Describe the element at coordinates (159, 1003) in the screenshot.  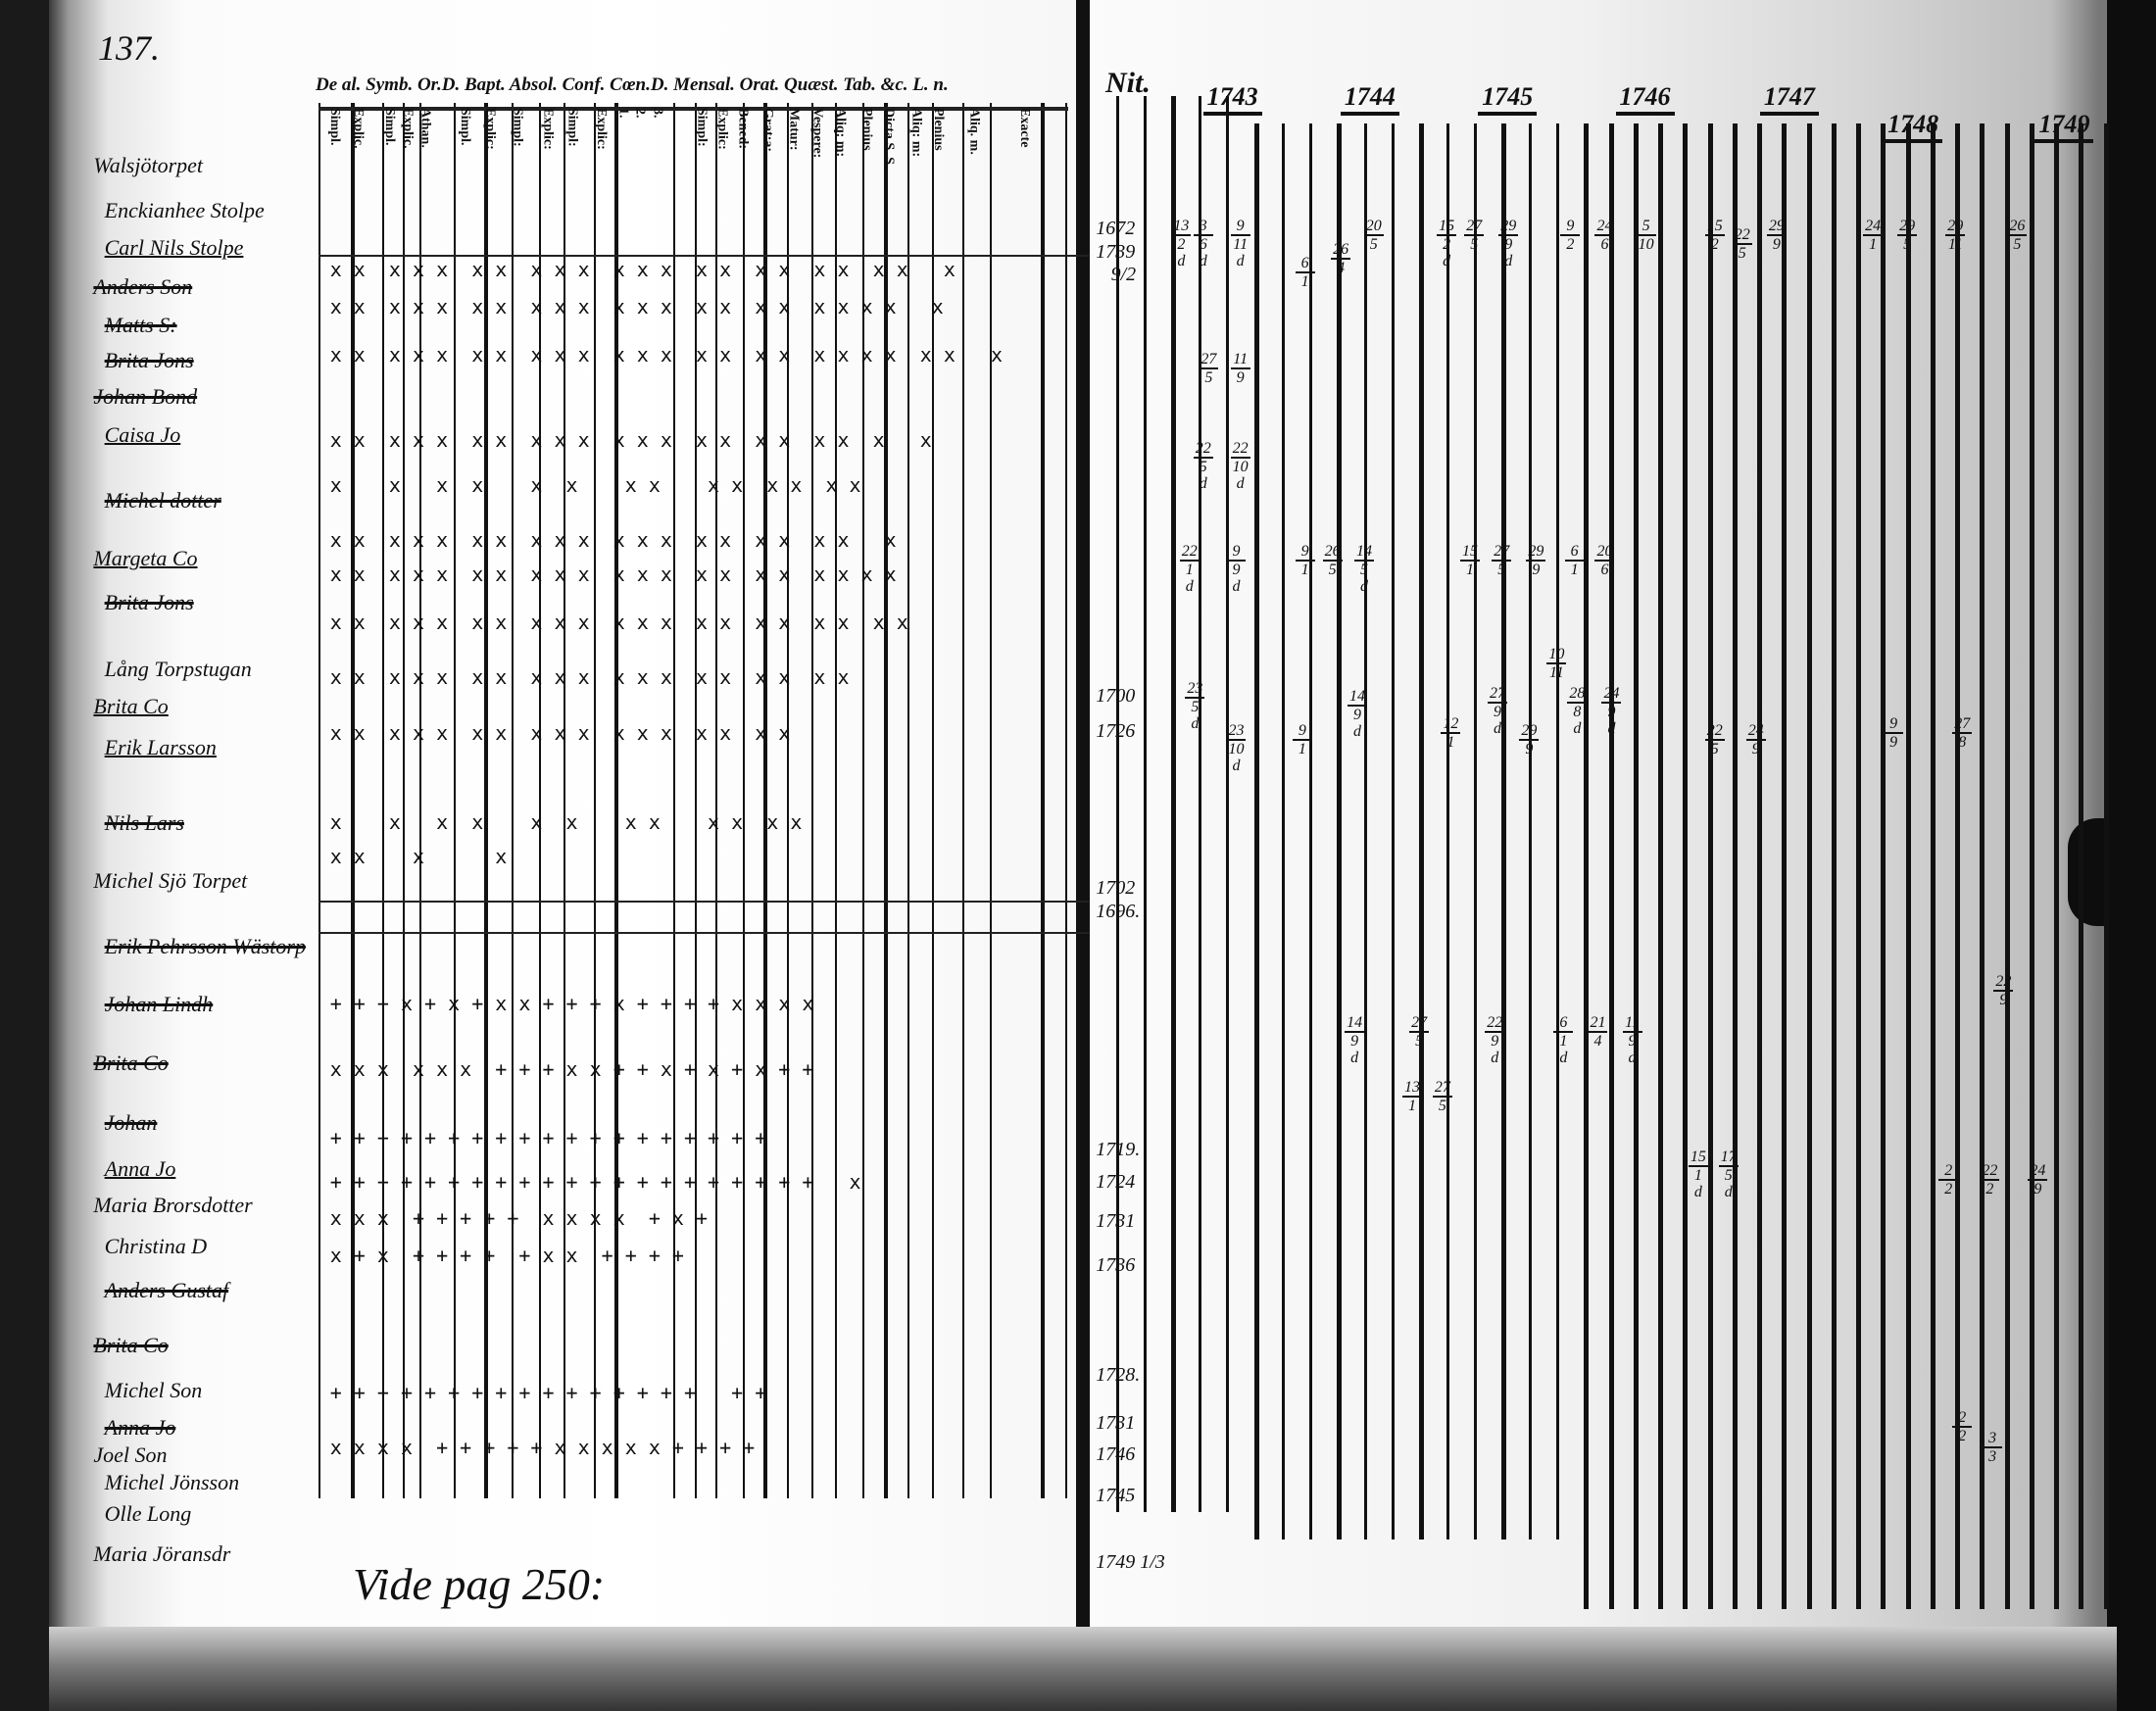
I see `member-name: Johan Lindh` at that location.